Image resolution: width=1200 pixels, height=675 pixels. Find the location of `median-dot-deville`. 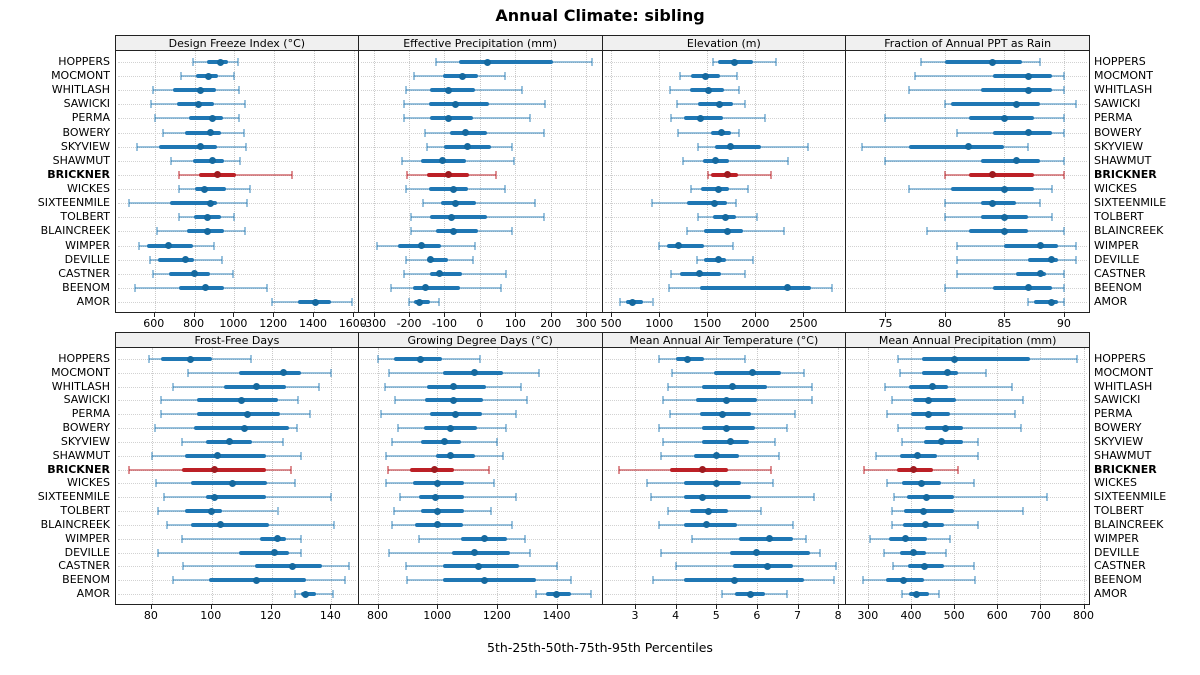

median-dot-deville is located at coordinates (1052, 260).